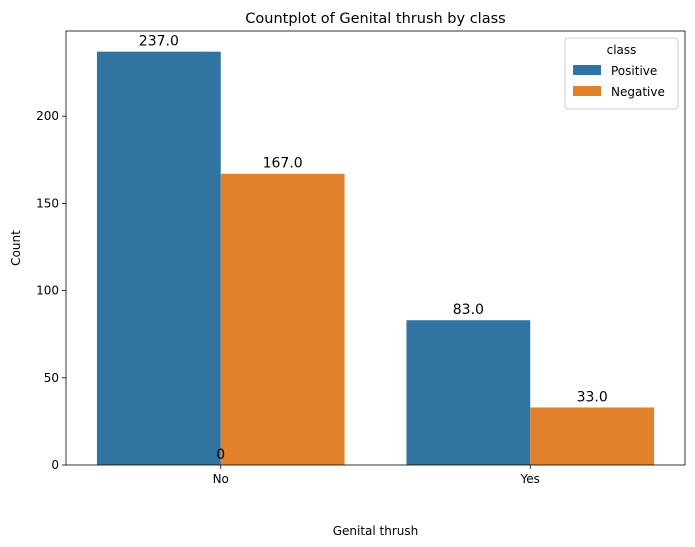 The height and width of the screenshot is (547, 695). What do you see at coordinates (468, 310) in the screenshot?
I see `bar-value-label: 83.0` at bounding box center [468, 310].